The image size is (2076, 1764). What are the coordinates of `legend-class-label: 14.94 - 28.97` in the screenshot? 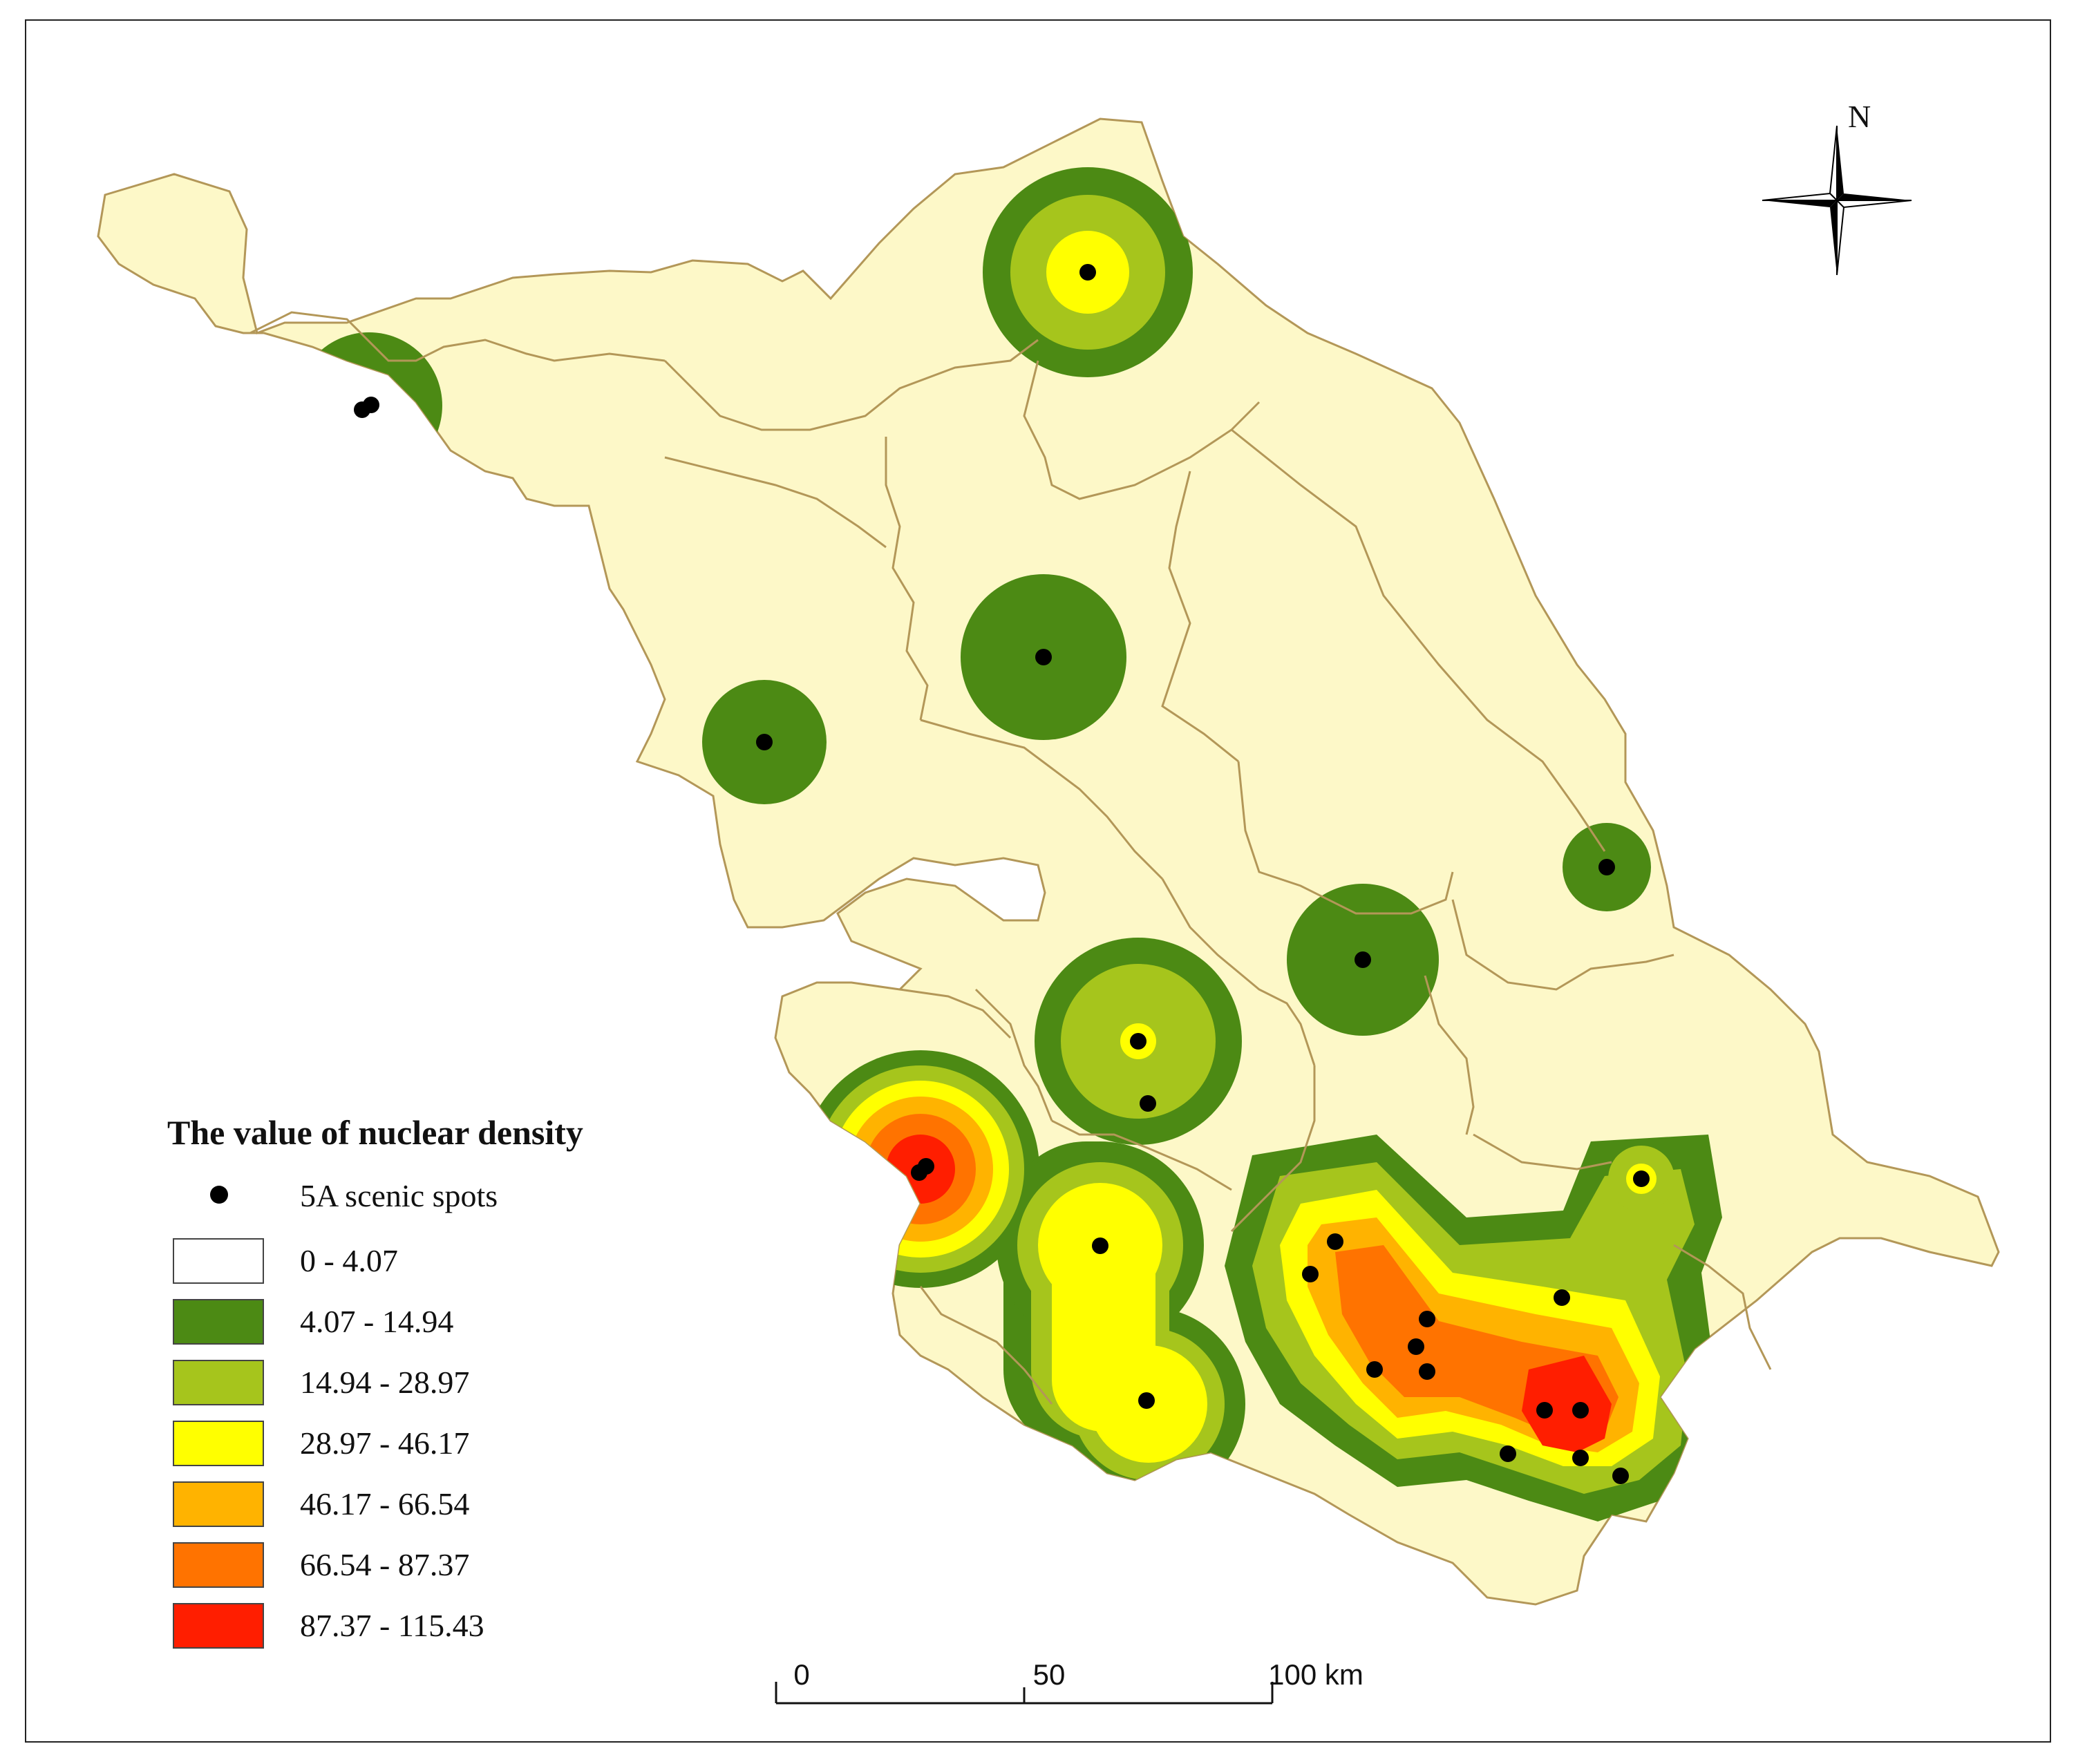 It's located at (385, 1382).